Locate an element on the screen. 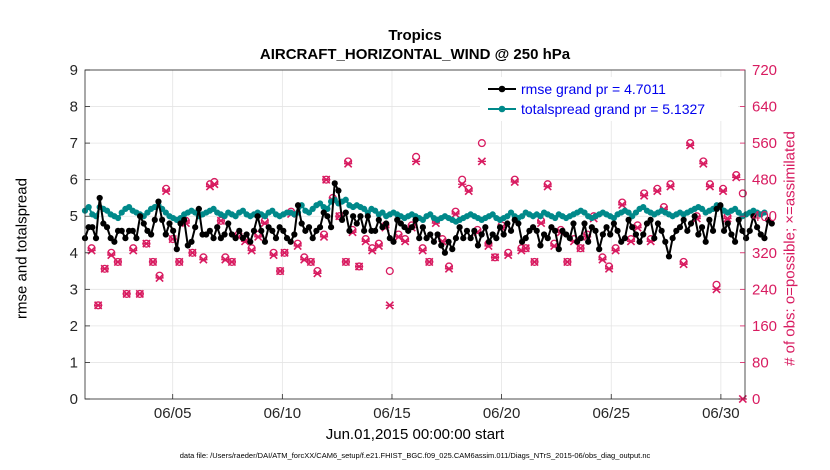 The height and width of the screenshot is (470, 830). y-axis-label-left: rmse and totalspread is located at coordinates (22, 248).